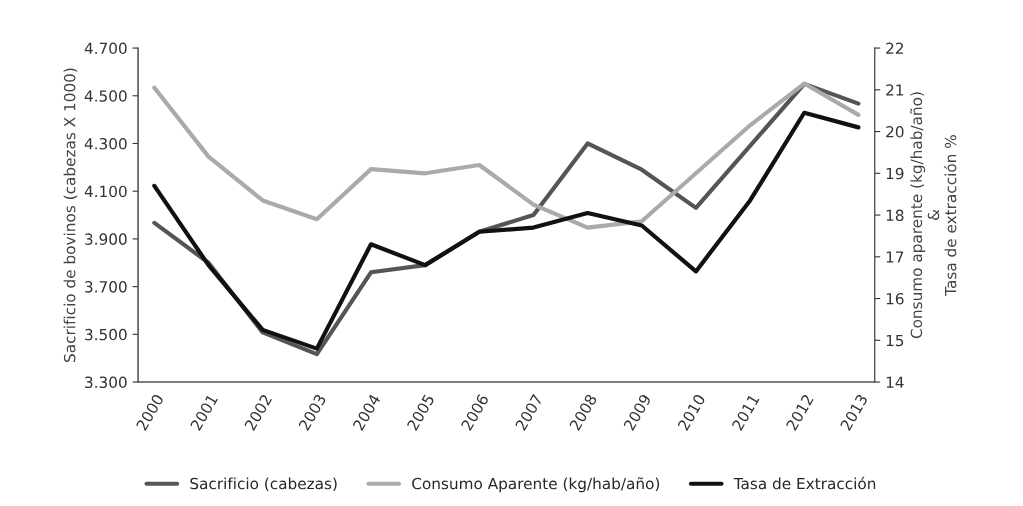 Image resolution: width=1023 pixels, height=506 pixels. Describe the element at coordinates (895, 382) in the screenshot. I see `y2-tick-label: 14` at that location.